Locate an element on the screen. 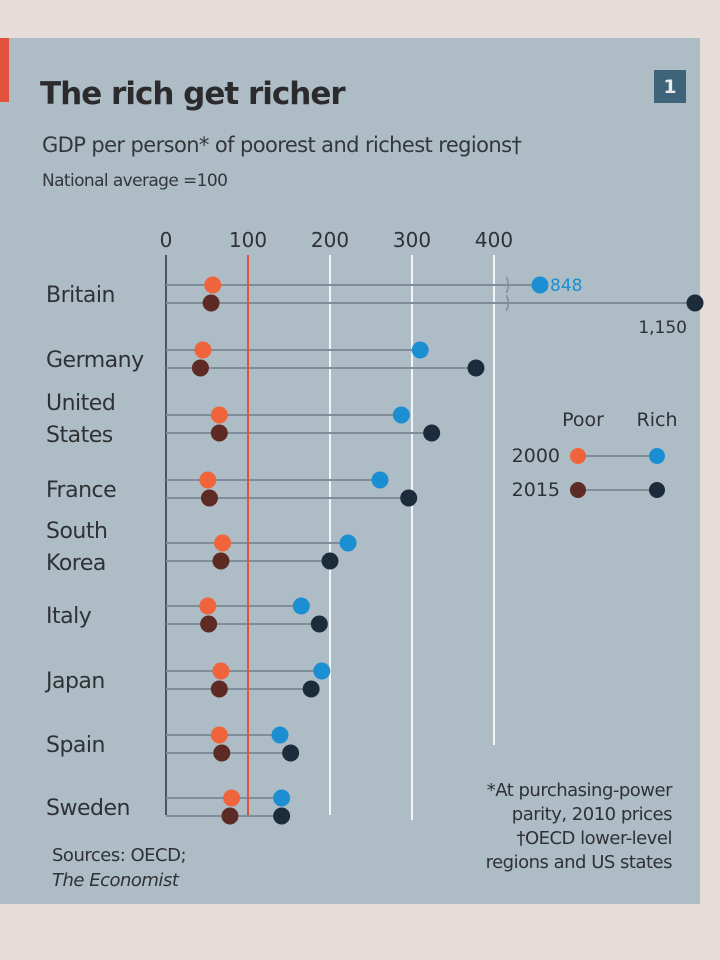 The image size is (720, 960). data-label: 1,150 is located at coordinates (662, 328).